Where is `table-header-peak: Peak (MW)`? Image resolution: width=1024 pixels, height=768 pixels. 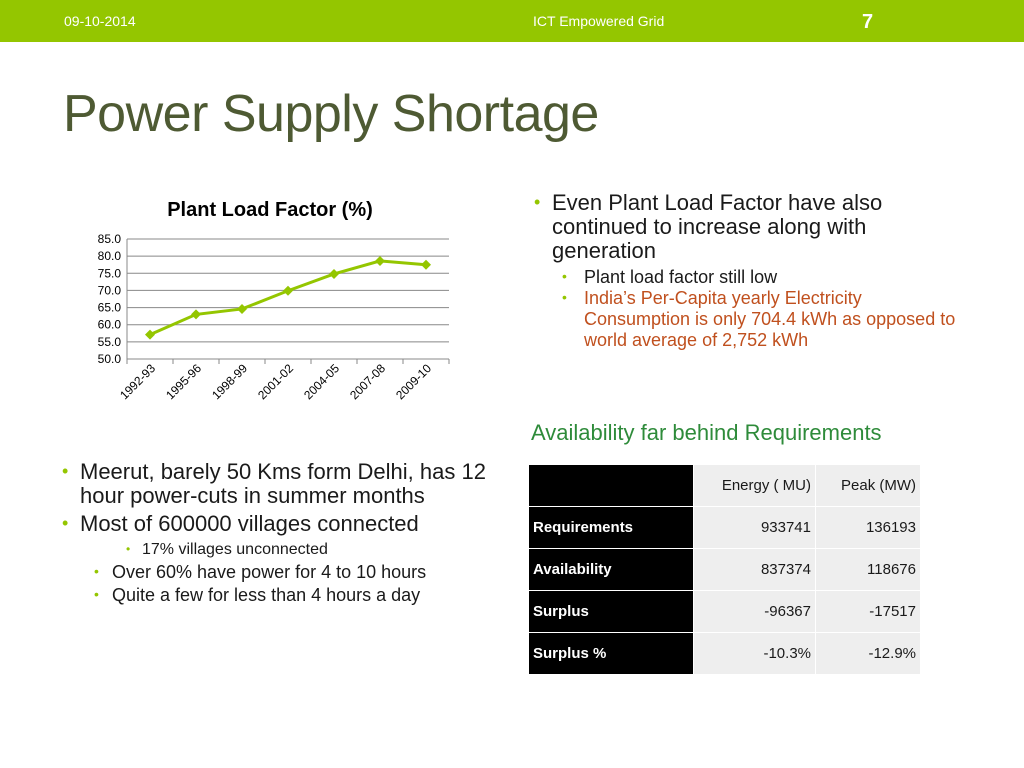
table-header-peak: Peak (MW) is located at coordinates (868, 485).